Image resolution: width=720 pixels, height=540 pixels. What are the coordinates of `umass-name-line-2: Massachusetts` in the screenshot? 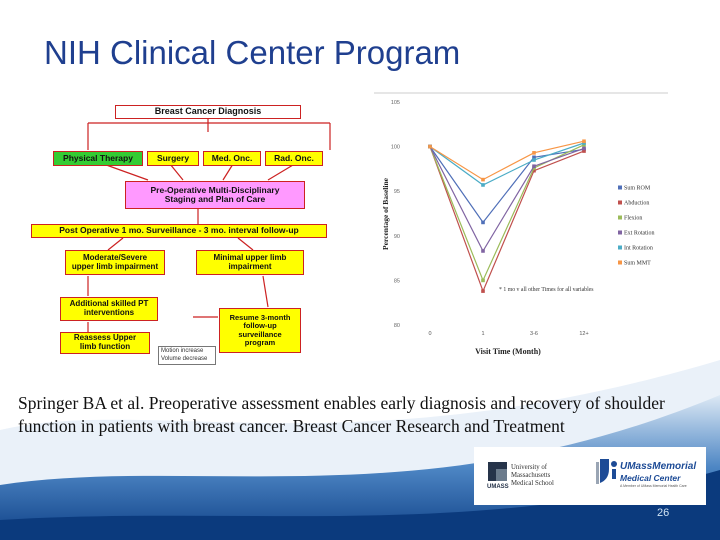 It's located at (531, 475).